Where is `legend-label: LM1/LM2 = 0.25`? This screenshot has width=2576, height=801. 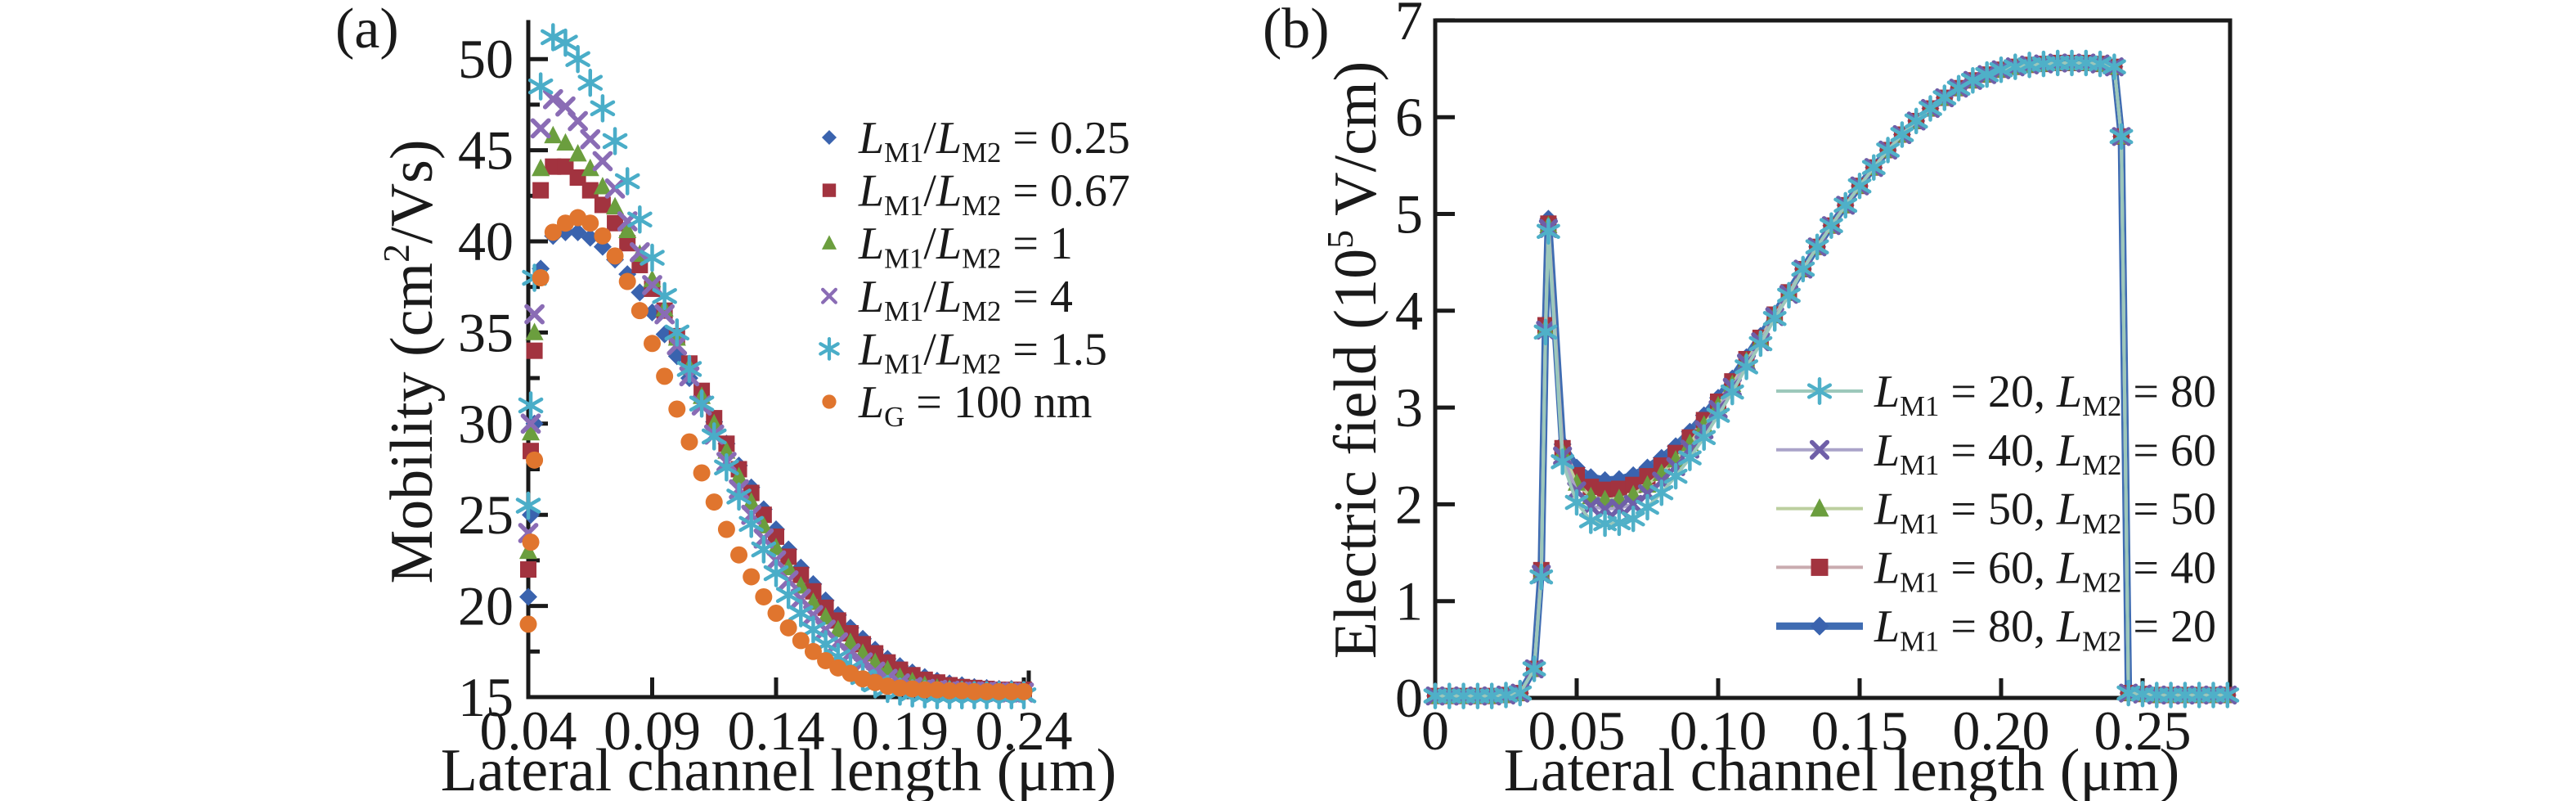
legend-label: LM1/LM2 = 0.25 is located at coordinates (994, 141).